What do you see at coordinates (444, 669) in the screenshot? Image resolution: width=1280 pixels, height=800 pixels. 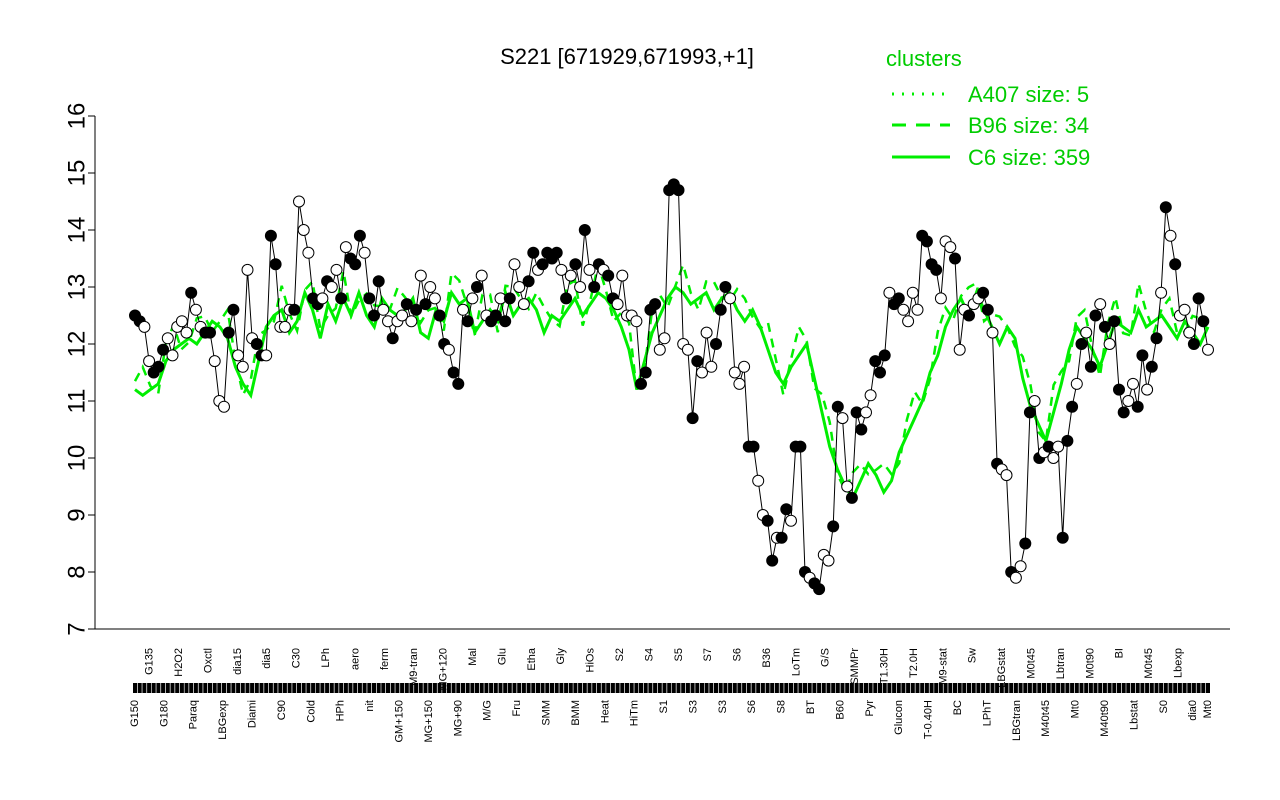 I see `x-tick-label: MG+120` at bounding box center [444, 669].